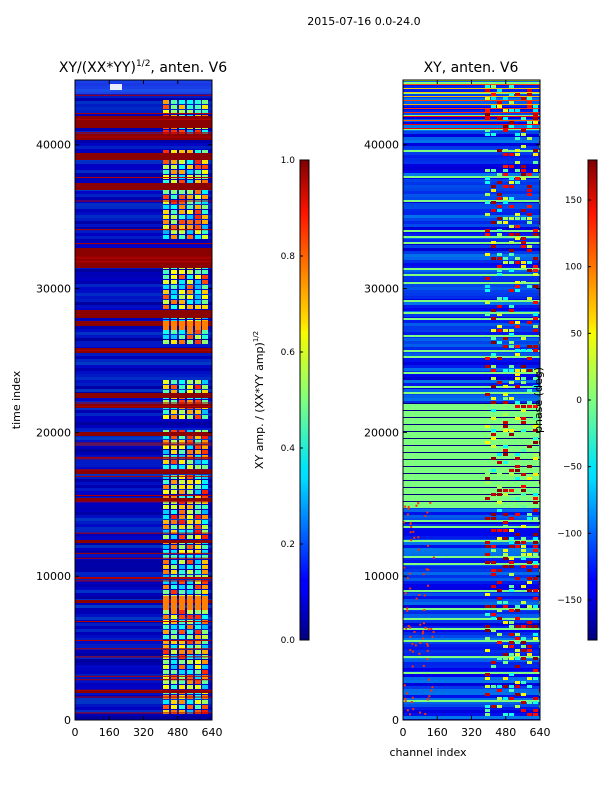 This screenshot has width=600, height=800. I want to click on amplitude-flag-band, so click(143, 499).